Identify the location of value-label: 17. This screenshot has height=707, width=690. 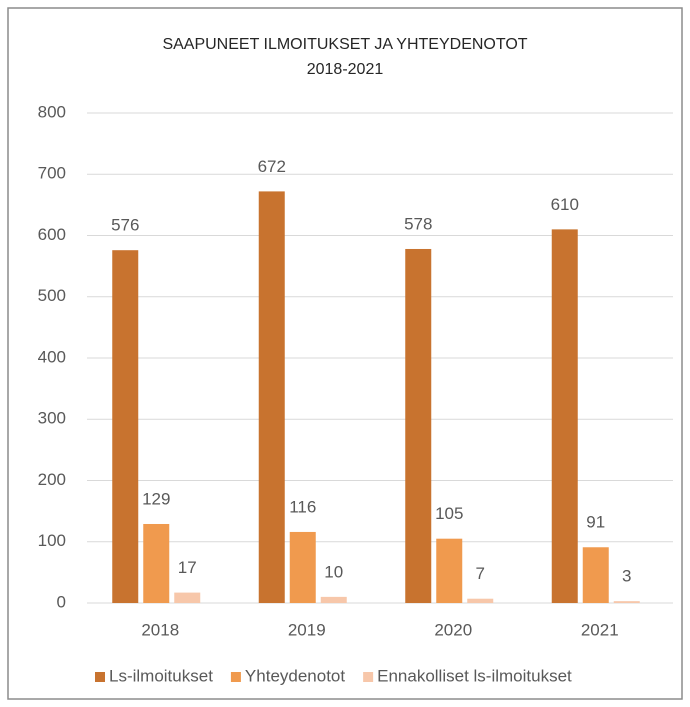
(187, 567).